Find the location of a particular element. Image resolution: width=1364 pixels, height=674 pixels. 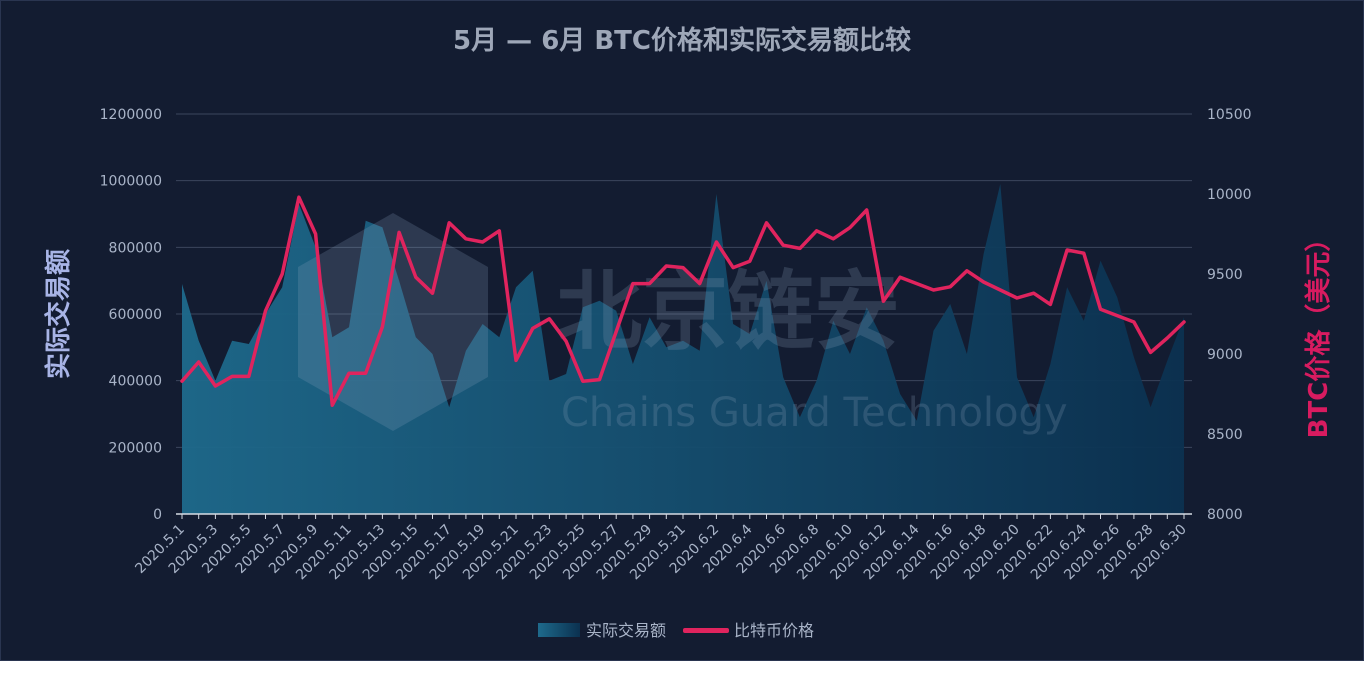

legend-area-swatch is located at coordinates (559, 630).